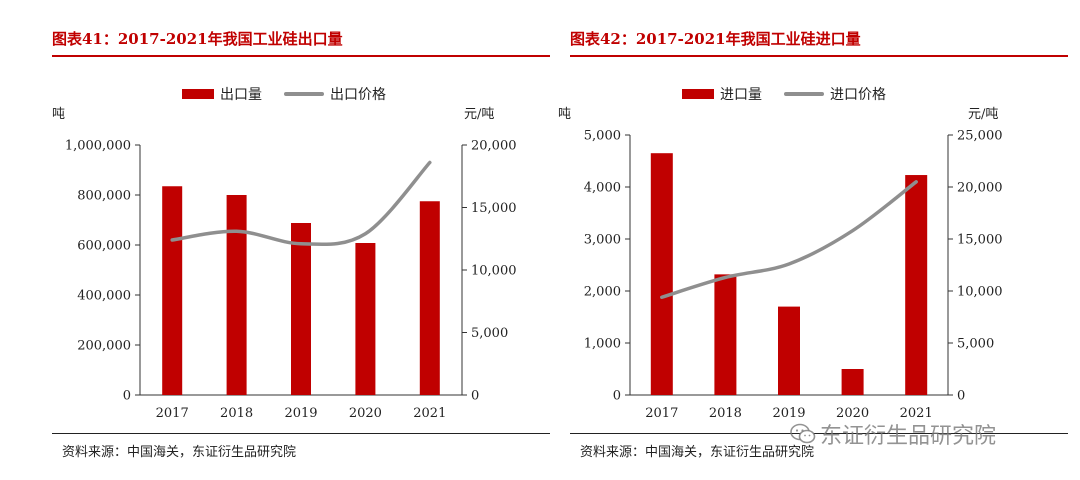 Image resolution: width=1080 pixels, height=480 pixels. I want to click on chart-title: 图表42：2017-2021年我国工业硅进口量, so click(715, 39).